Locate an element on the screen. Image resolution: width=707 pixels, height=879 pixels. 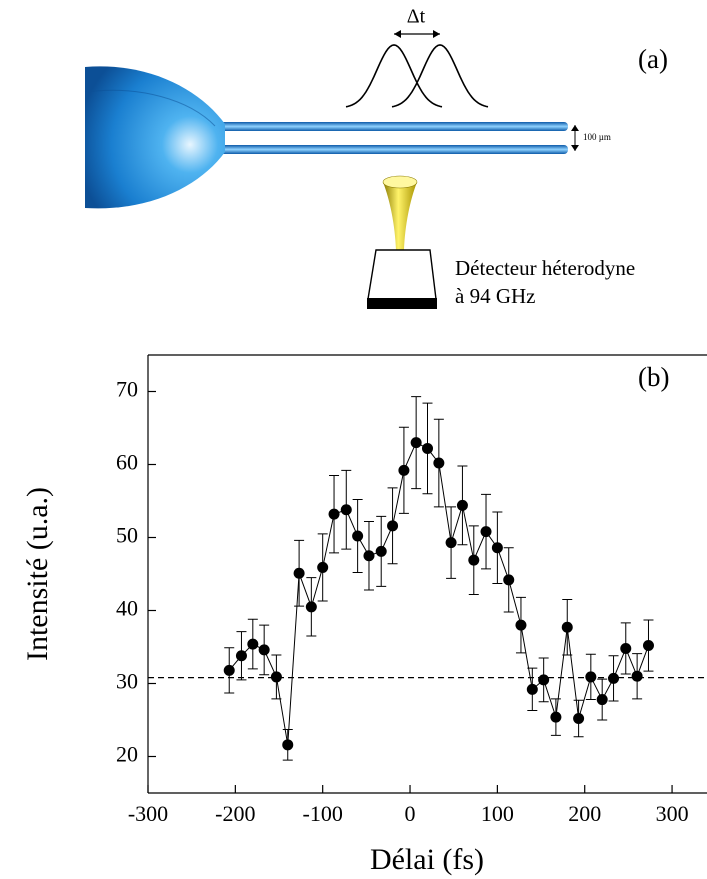
scale-label: 100 µm is located at coordinates (597, 137).